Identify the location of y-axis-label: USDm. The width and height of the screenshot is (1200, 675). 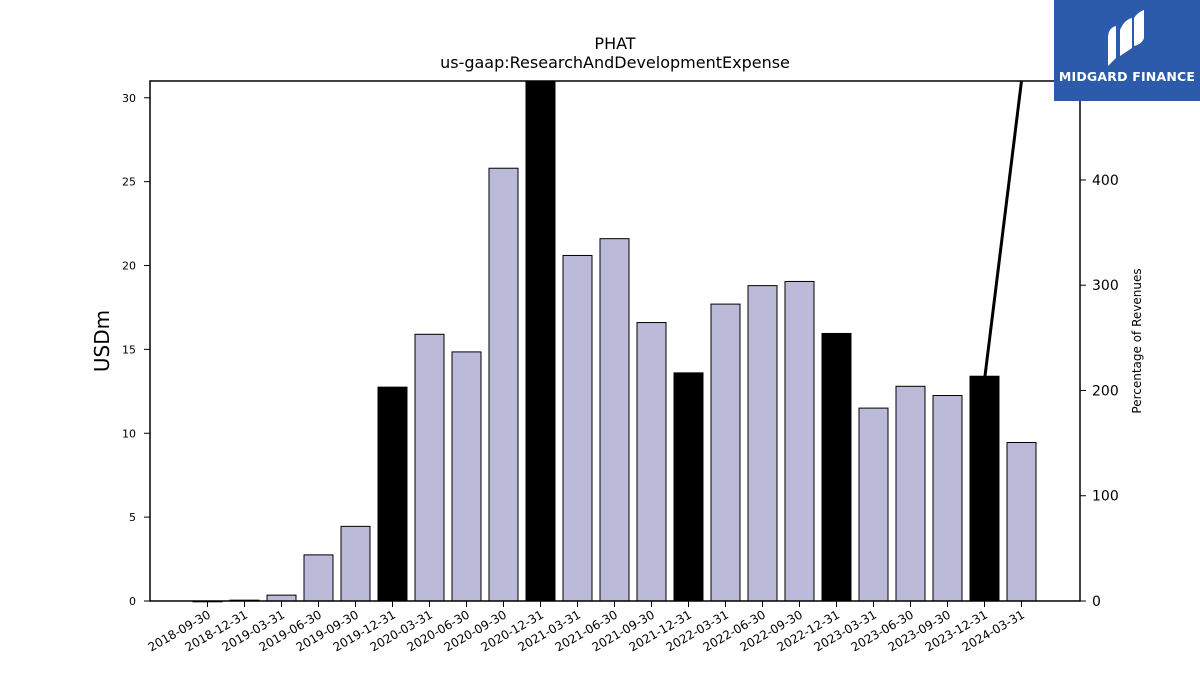
(102, 341).